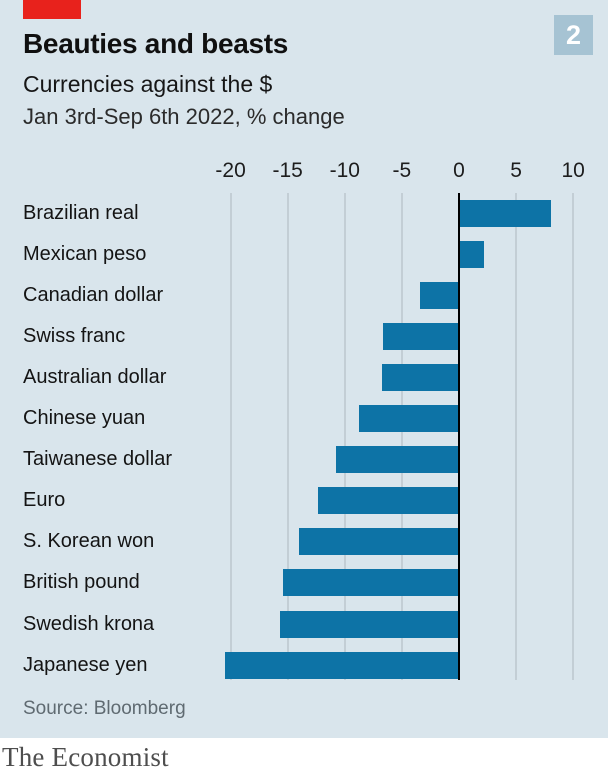 This screenshot has width=608, height=776. Describe the element at coordinates (89, 541) in the screenshot. I see `category-label: S. Korean won` at that location.